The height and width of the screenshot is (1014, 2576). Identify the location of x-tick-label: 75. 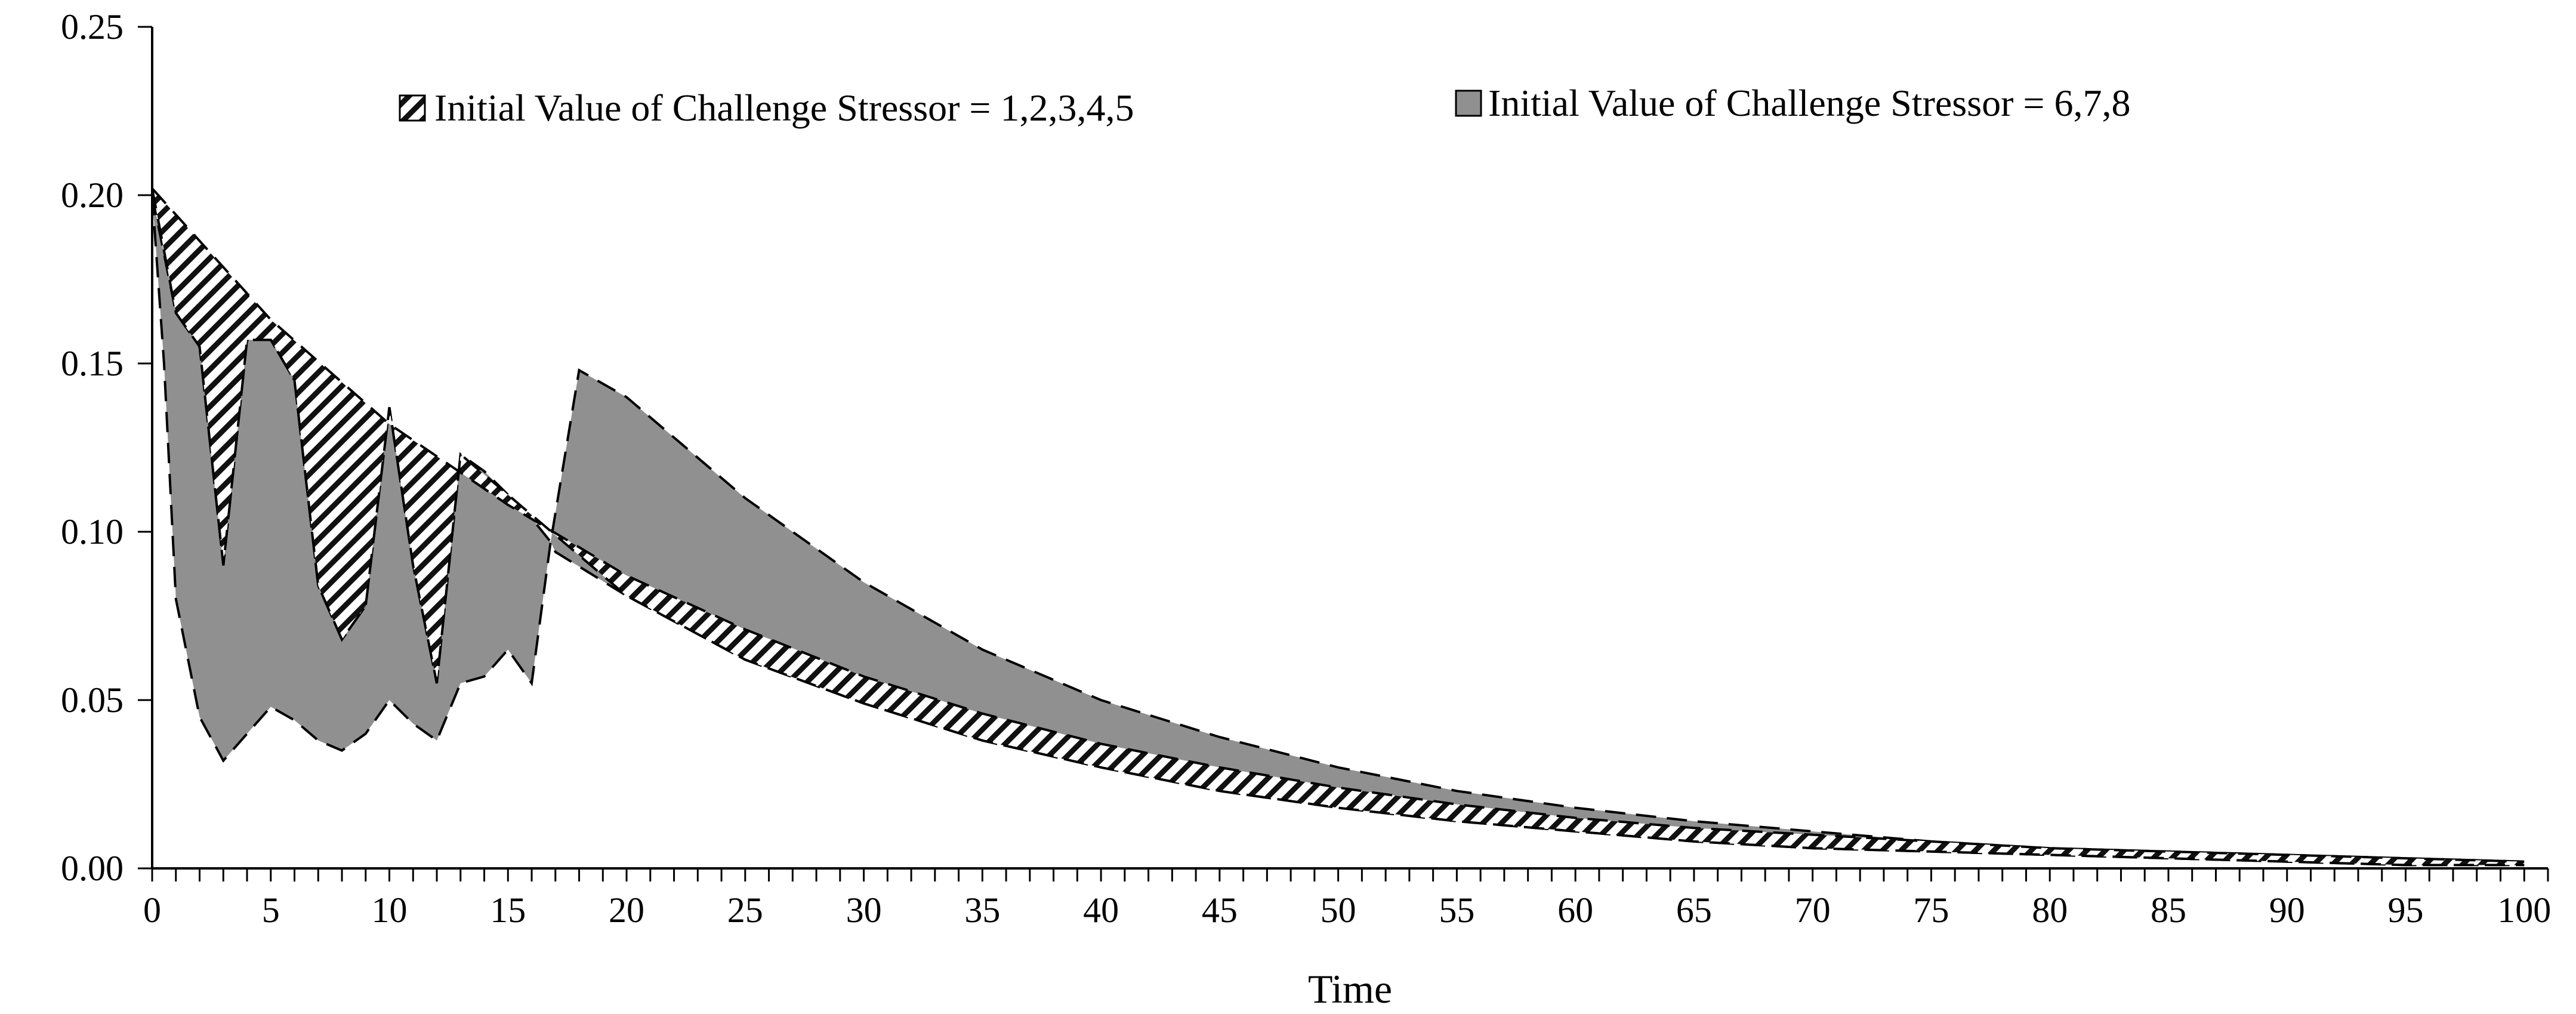
(1931, 910).